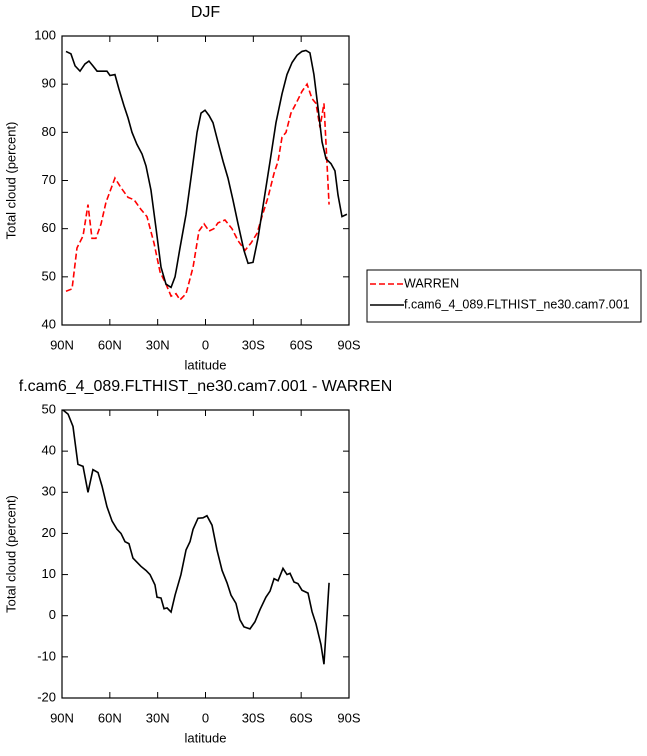 This screenshot has width=647, height=756. Describe the element at coordinates (49, 227) in the screenshot. I see `y-tick-label: 60` at that location.